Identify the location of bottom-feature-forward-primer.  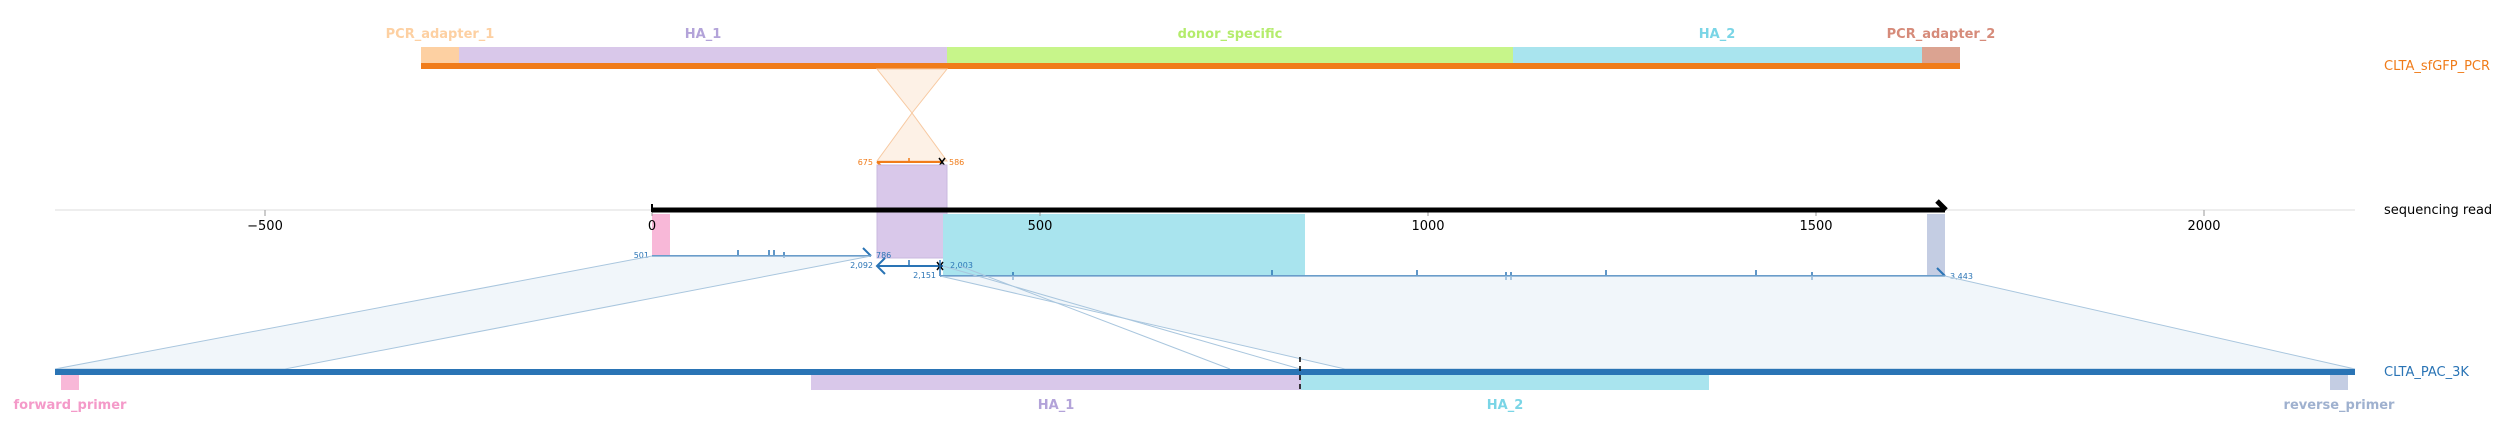
(70, 382).